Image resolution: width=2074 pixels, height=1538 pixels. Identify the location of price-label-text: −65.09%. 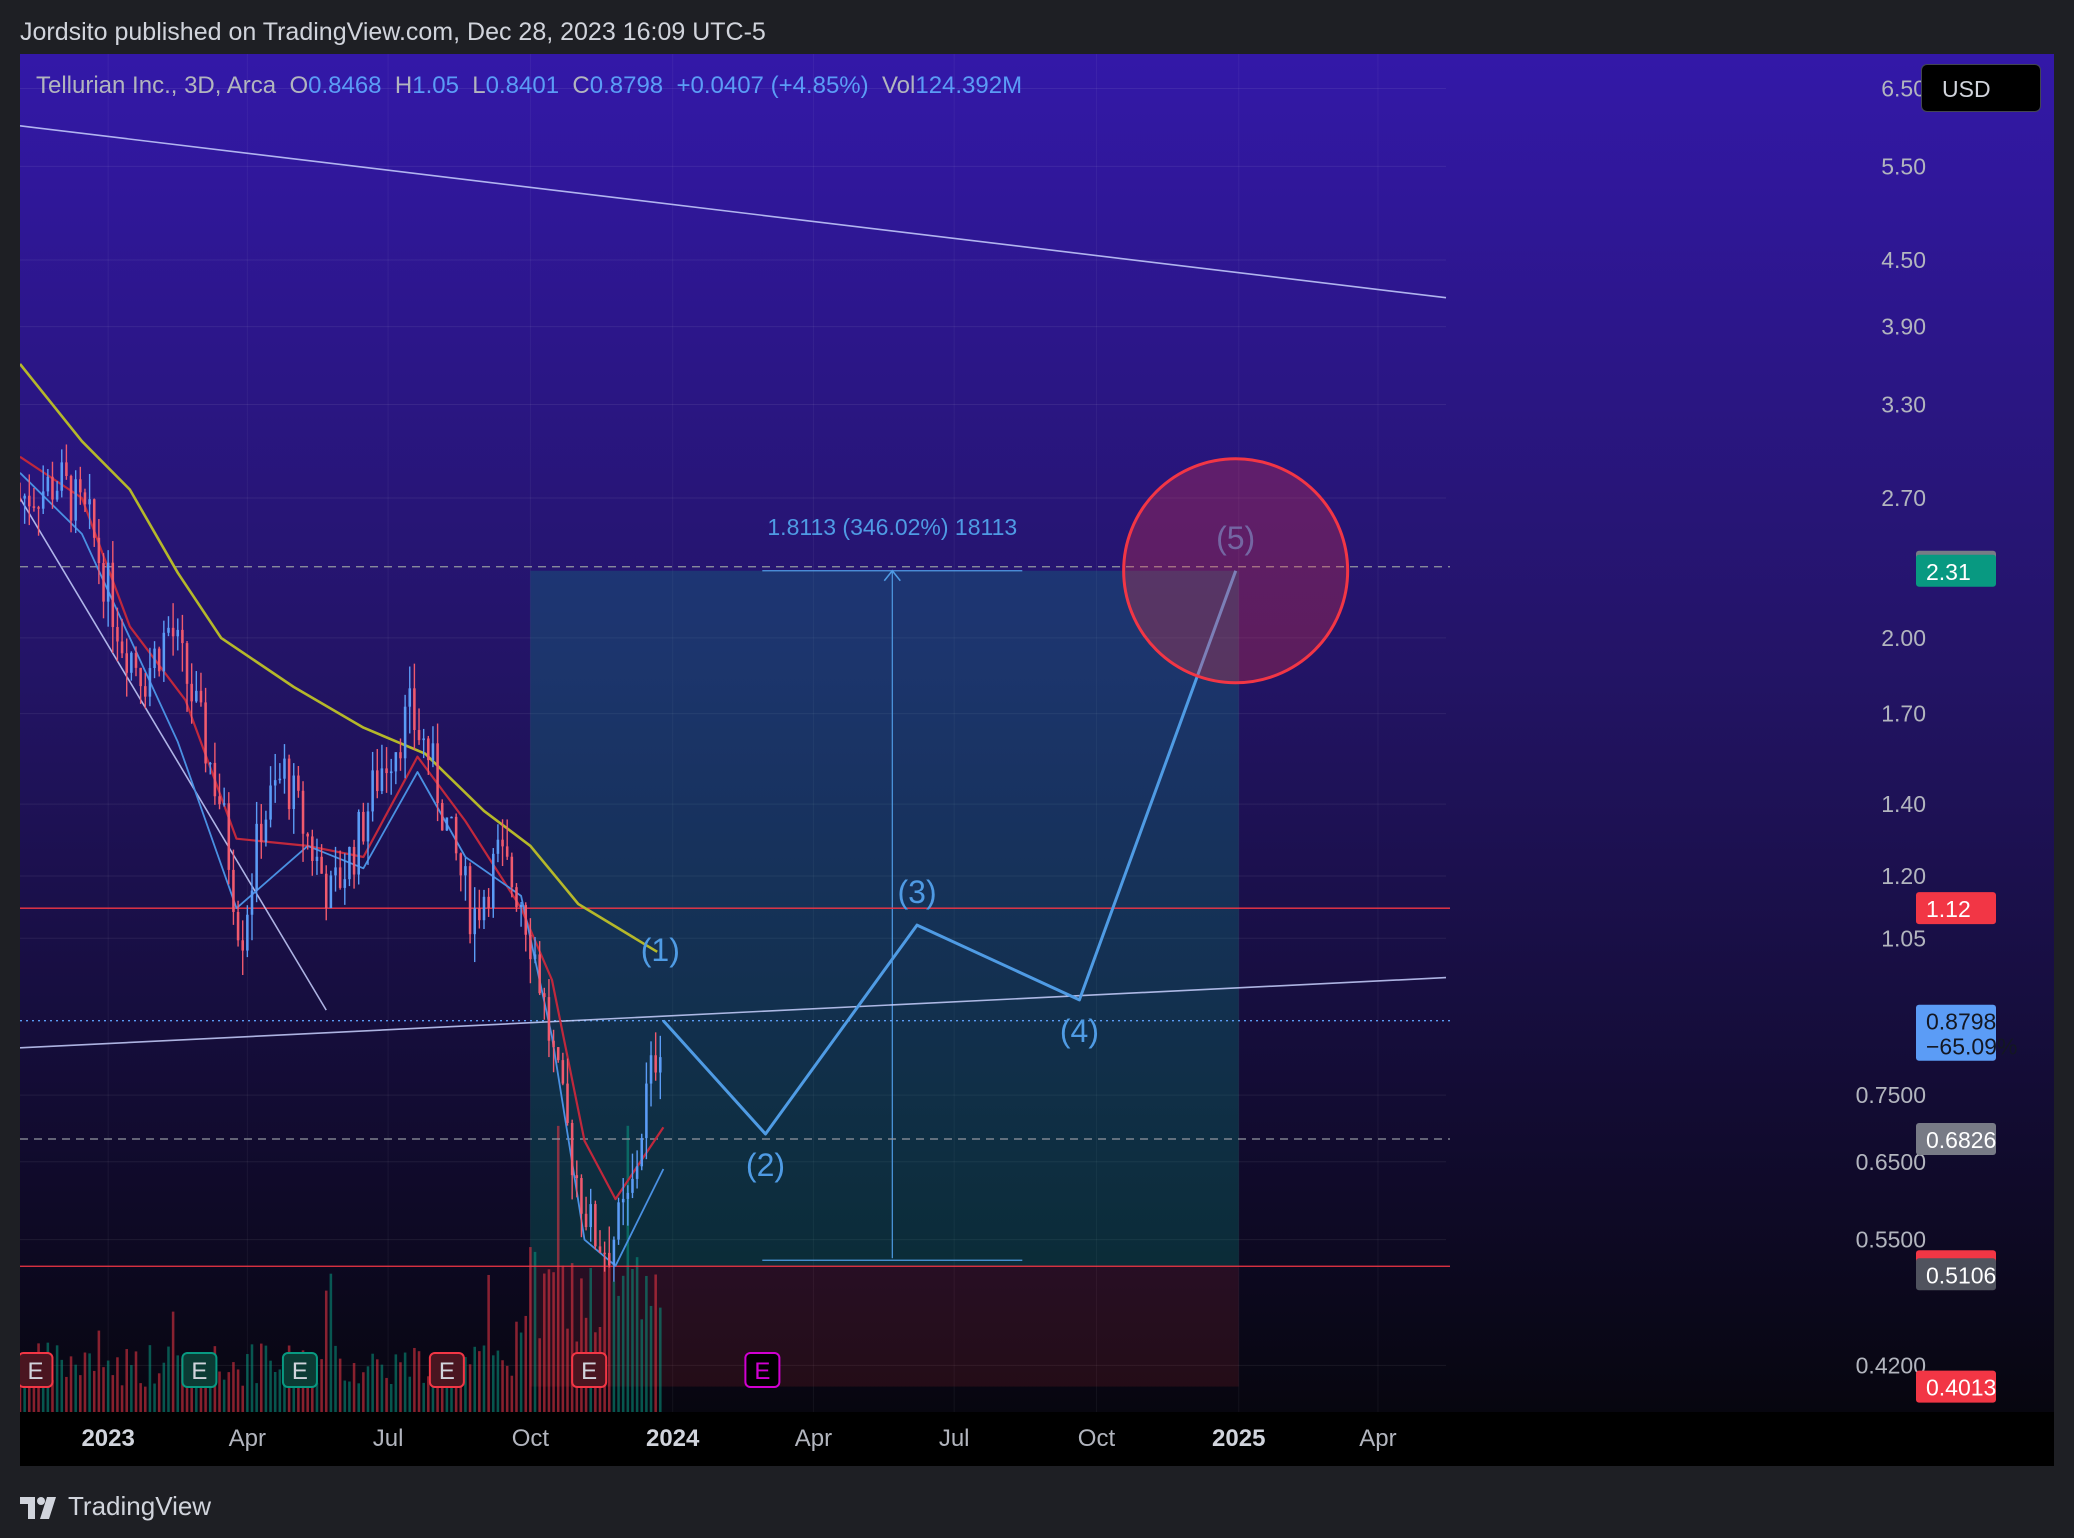
(1971, 1047).